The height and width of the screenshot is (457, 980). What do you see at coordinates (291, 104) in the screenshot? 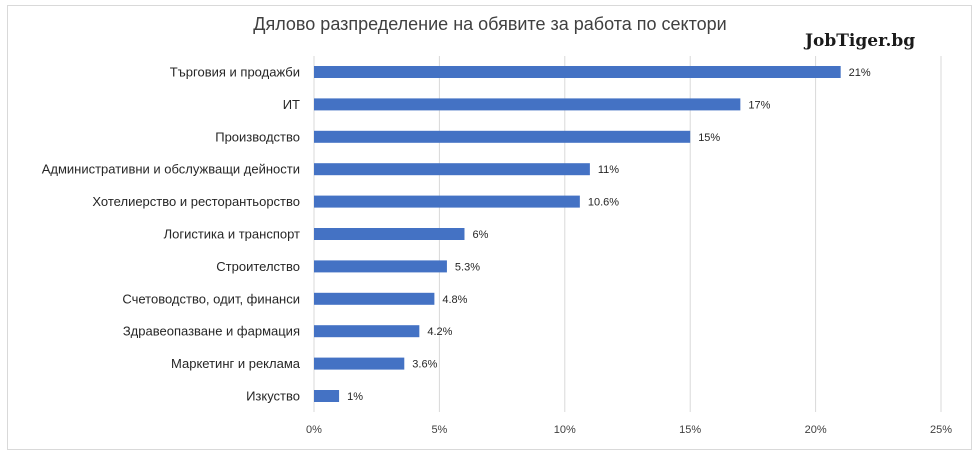
I see `category-label: ИТ` at bounding box center [291, 104].